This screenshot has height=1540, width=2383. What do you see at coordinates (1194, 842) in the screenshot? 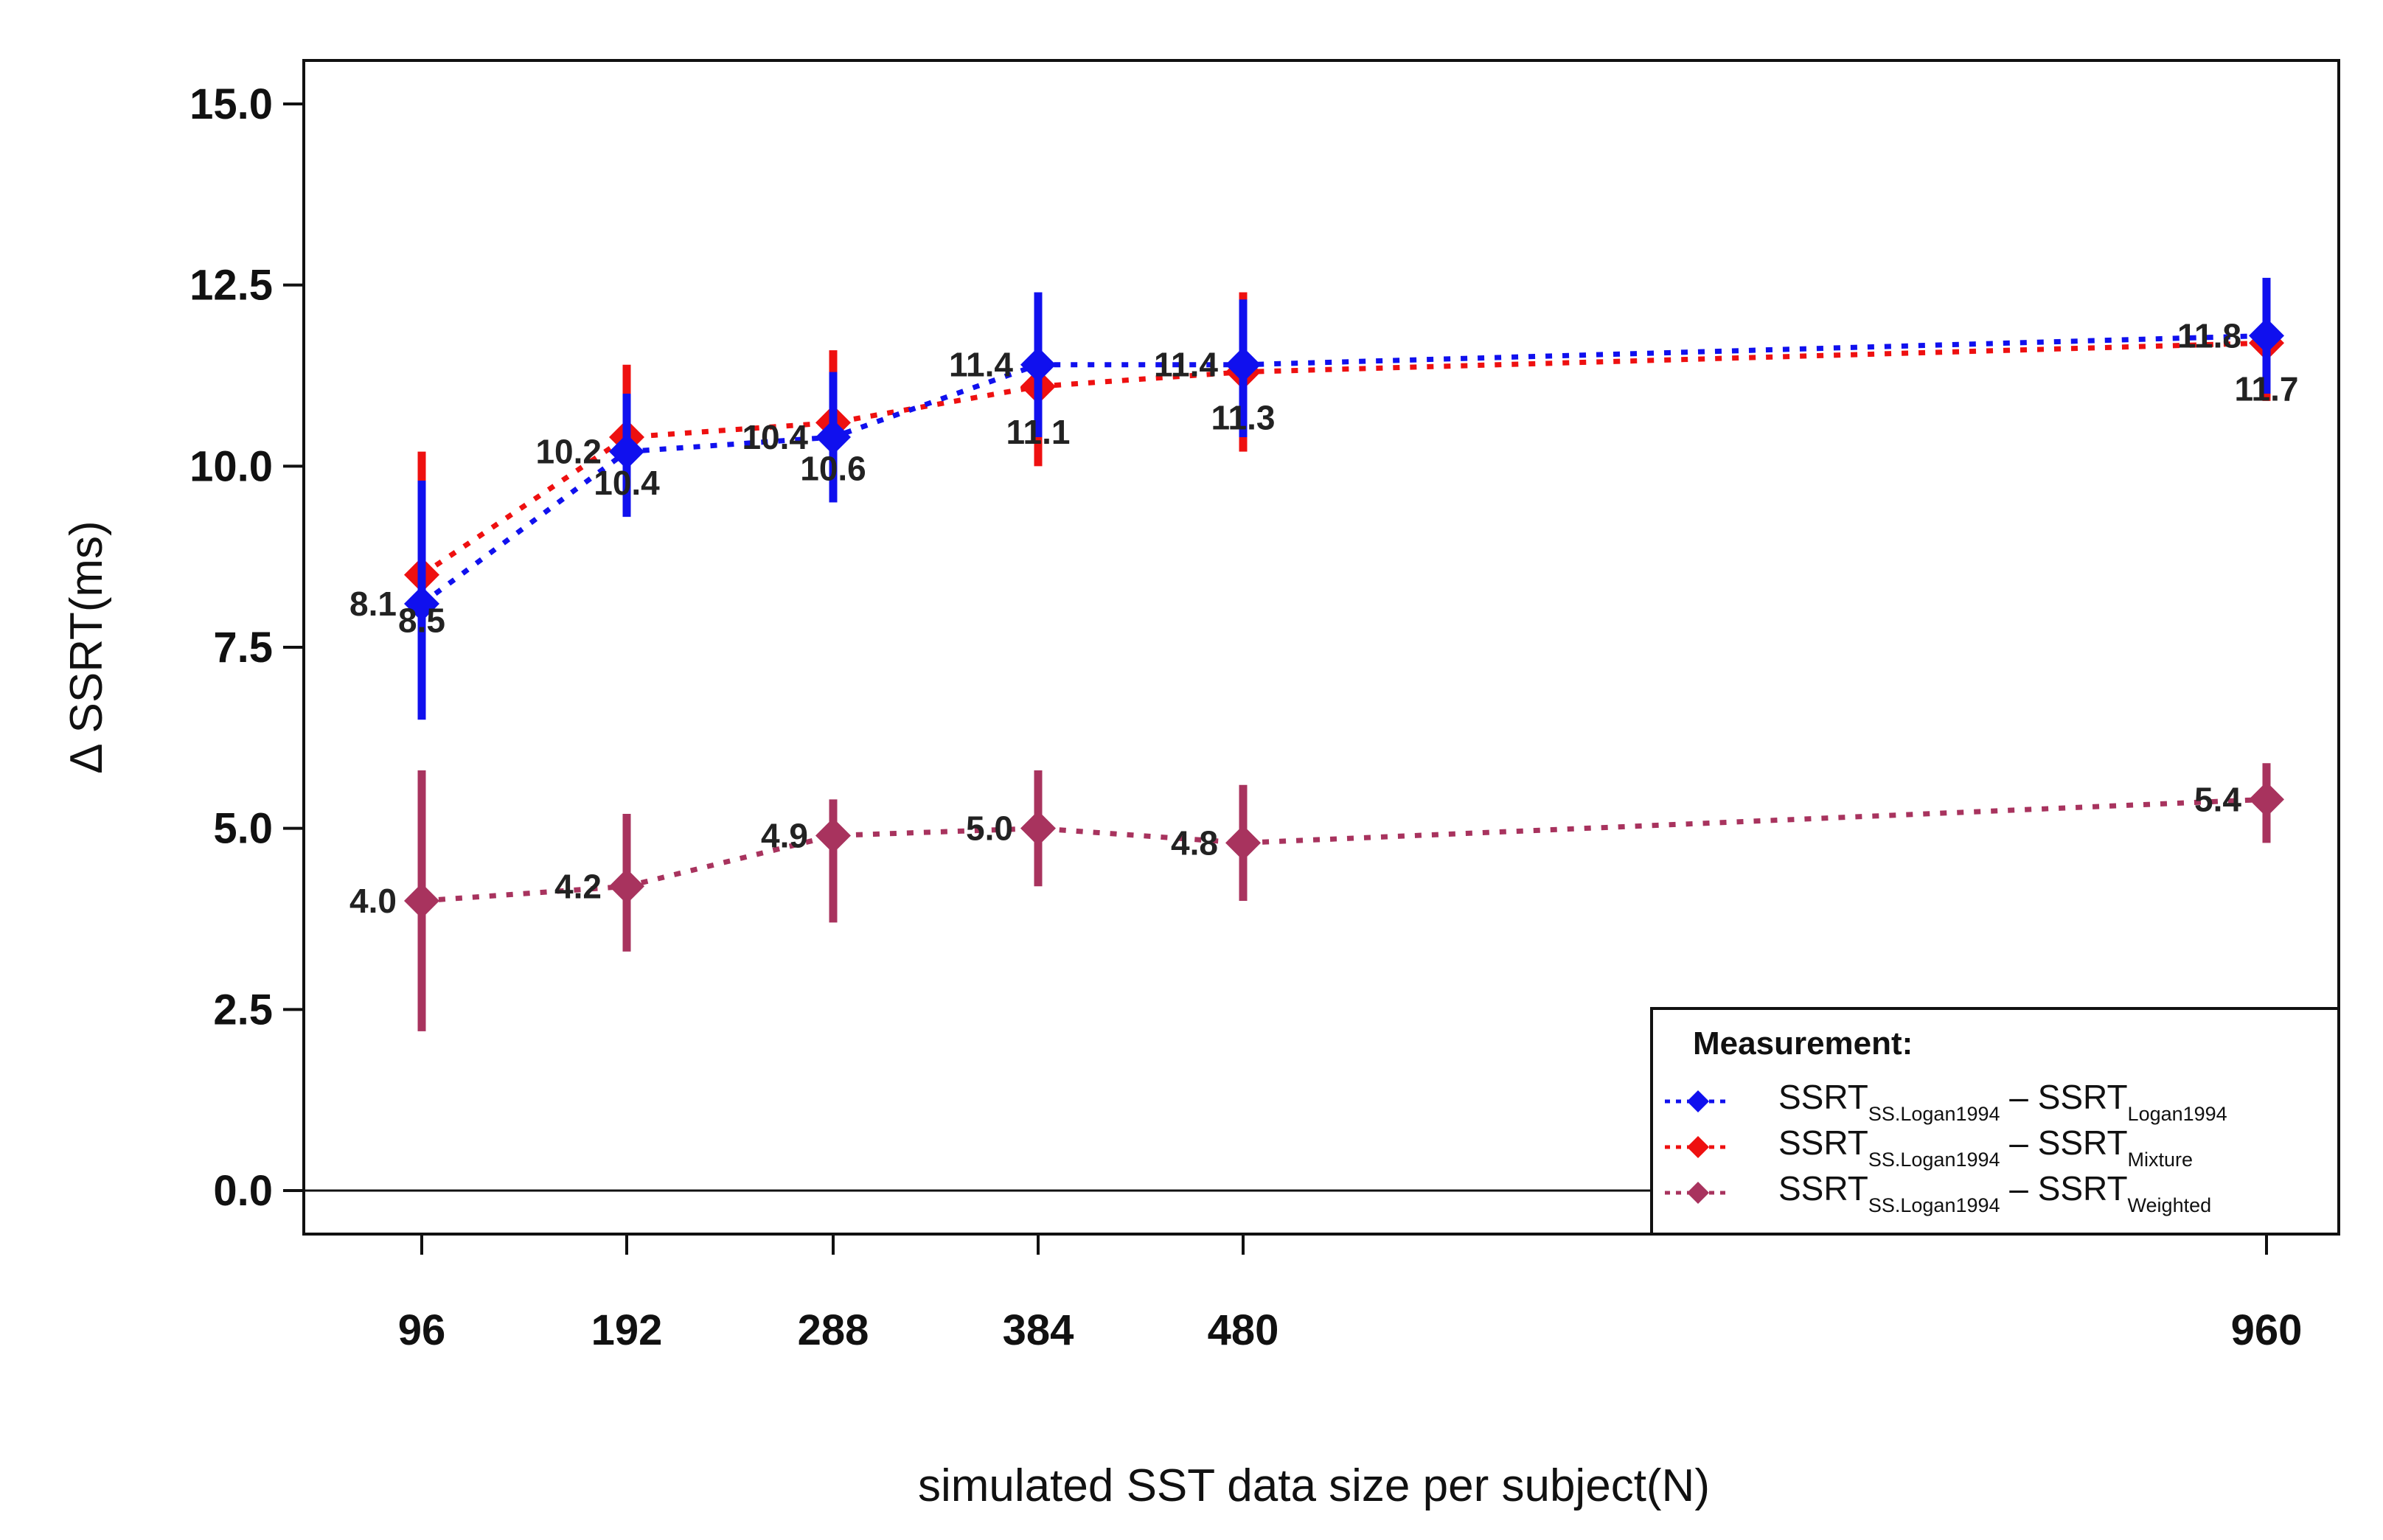
I see `data-label: 4.8` at bounding box center [1194, 842].